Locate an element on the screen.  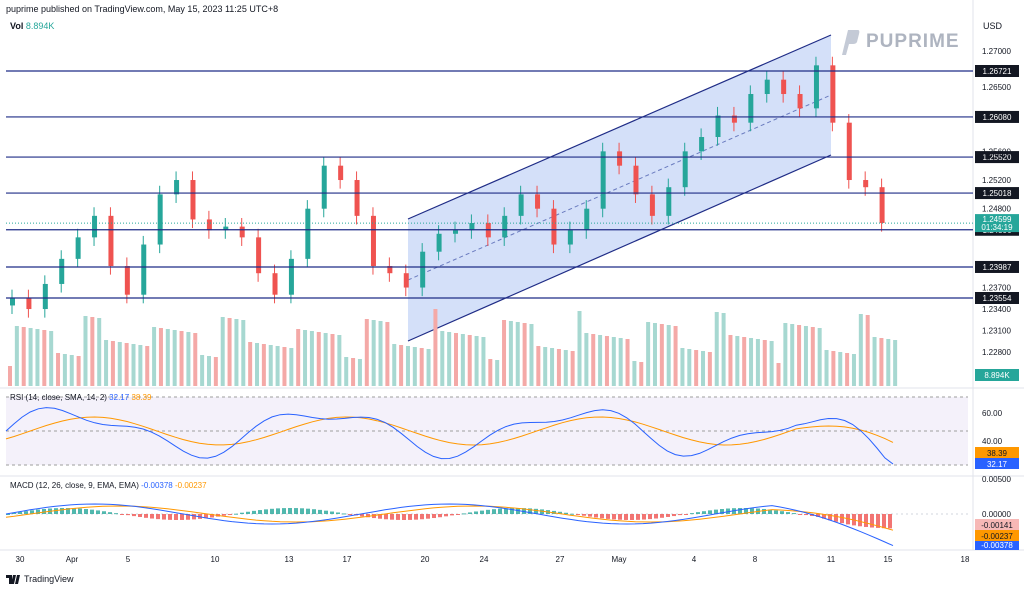
macd-signal-tag is located at coordinates (997, 535).